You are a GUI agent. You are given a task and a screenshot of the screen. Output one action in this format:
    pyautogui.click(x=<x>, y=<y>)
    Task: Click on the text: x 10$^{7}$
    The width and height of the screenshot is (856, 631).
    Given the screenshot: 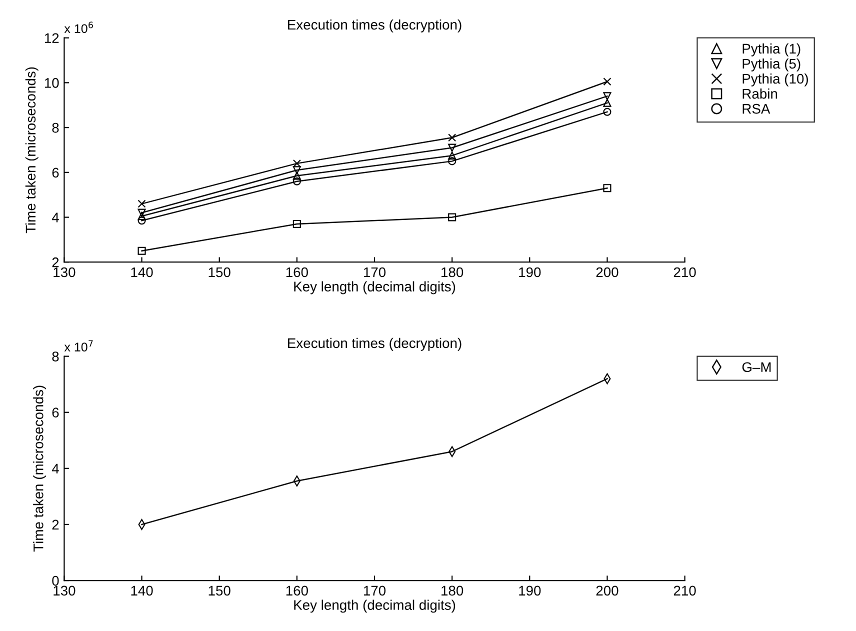 What is the action you would take?
    pyautogui.click(x=78, y=346)
    